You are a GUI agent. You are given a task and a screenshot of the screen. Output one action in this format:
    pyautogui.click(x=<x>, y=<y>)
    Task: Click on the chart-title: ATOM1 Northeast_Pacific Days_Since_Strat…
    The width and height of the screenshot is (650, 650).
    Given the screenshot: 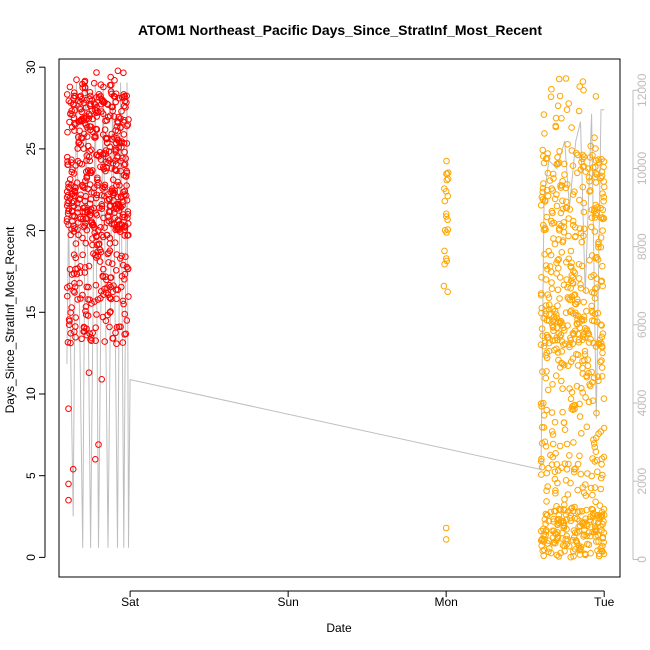 What is the action you would take?
    pyautogui.click(x=340, y=30)
    